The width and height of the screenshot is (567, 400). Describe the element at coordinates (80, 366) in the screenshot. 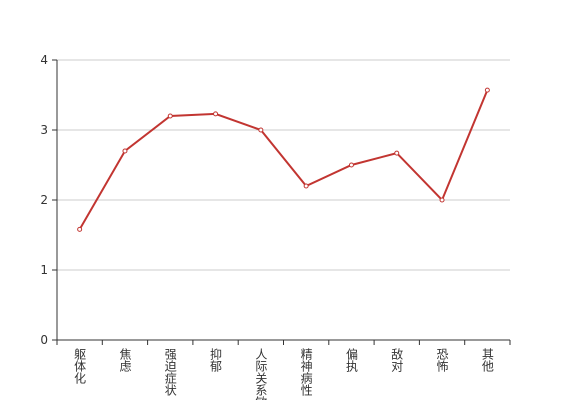

I see `x-tick-label: 躯体化` at that location.